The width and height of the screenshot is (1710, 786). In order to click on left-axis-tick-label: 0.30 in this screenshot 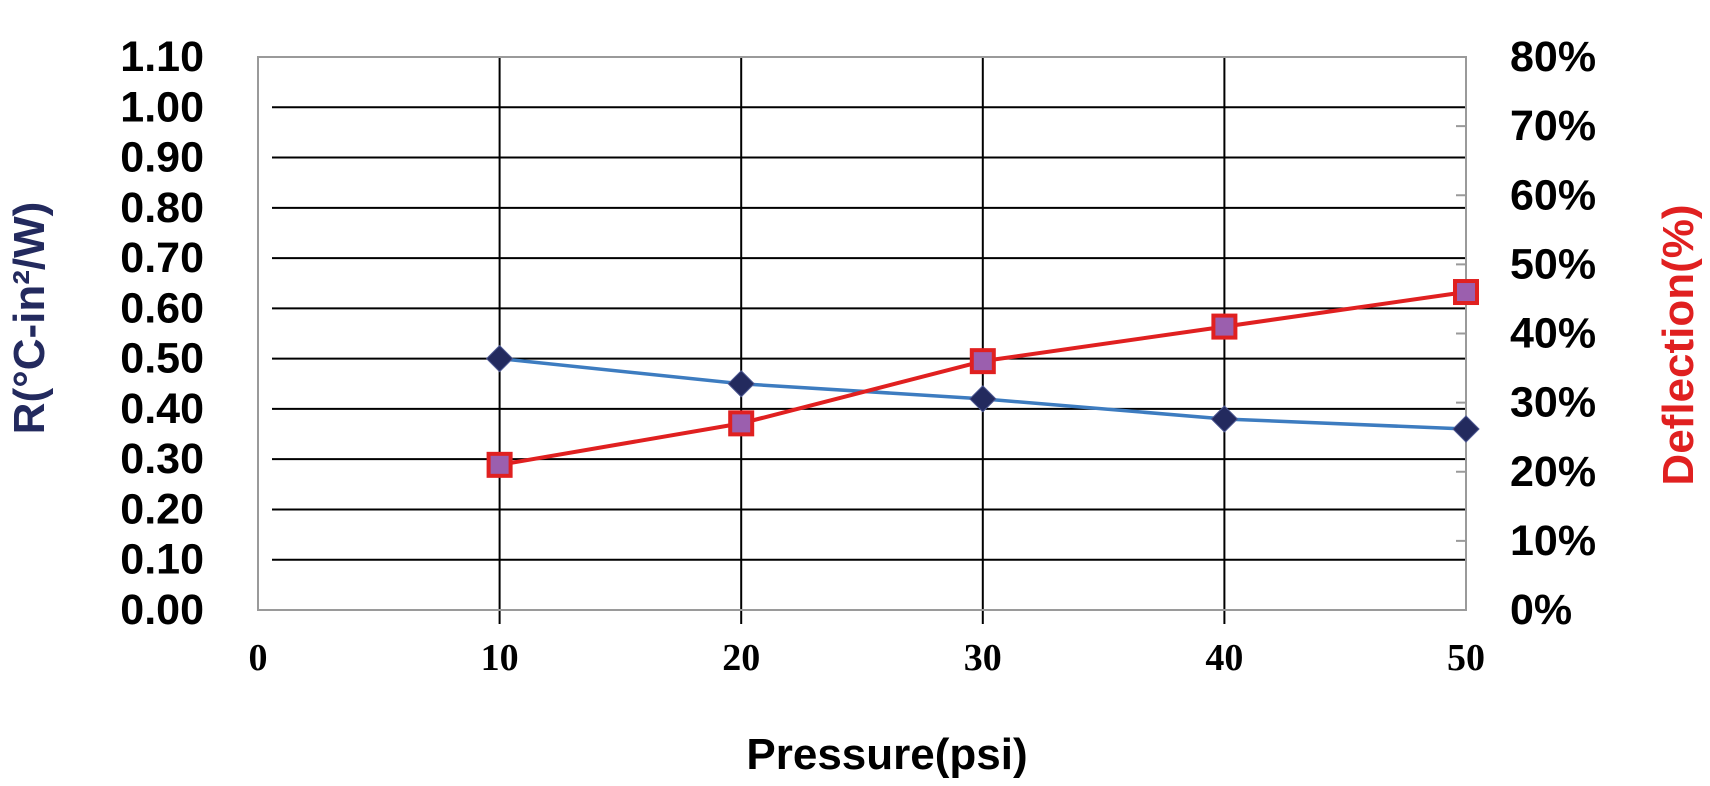, I will do `click(162, 459)`.